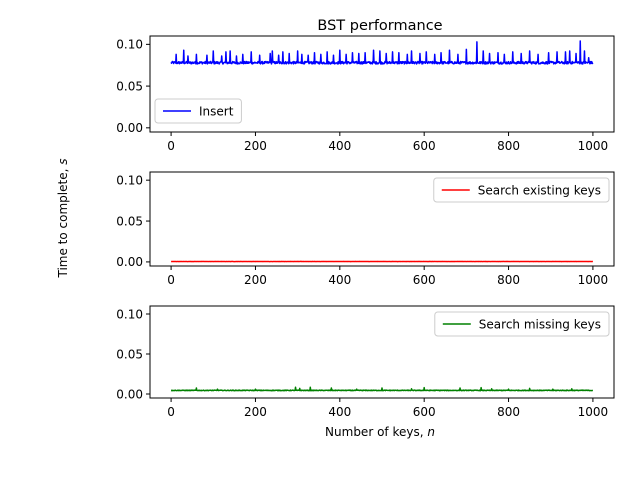  I want to click on chart-title: BST performance, so click(379, 26).